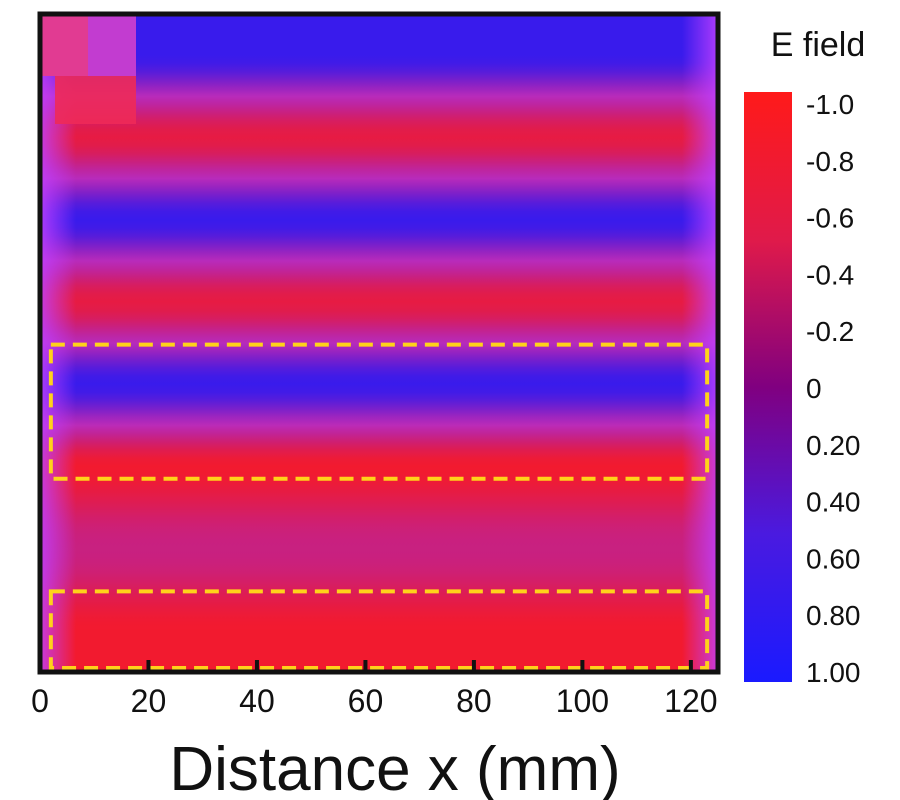 The width and height of the screenshot is (900, 800). Describe the element at coordinates (768, 387) in the screenshot. I see `colorbar-scale` at that location.